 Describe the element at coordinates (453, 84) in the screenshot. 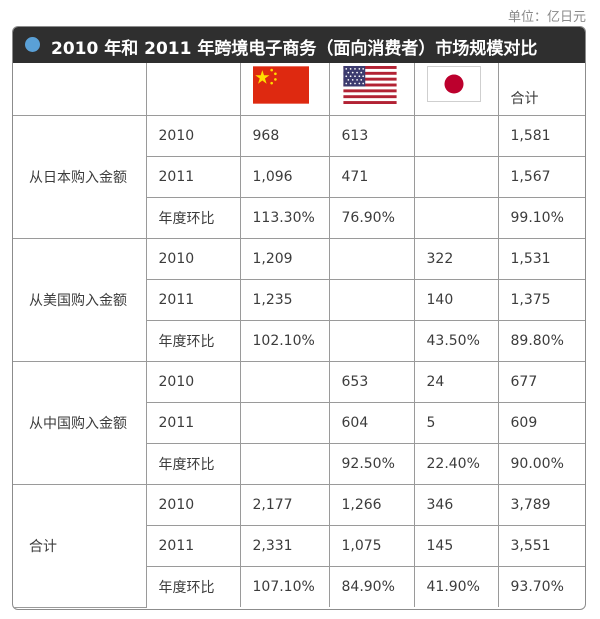

I see `japan-flag-icon` at that location.